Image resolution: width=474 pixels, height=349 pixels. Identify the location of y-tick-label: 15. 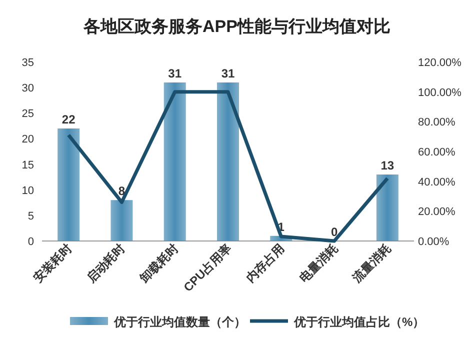
(28, 165).